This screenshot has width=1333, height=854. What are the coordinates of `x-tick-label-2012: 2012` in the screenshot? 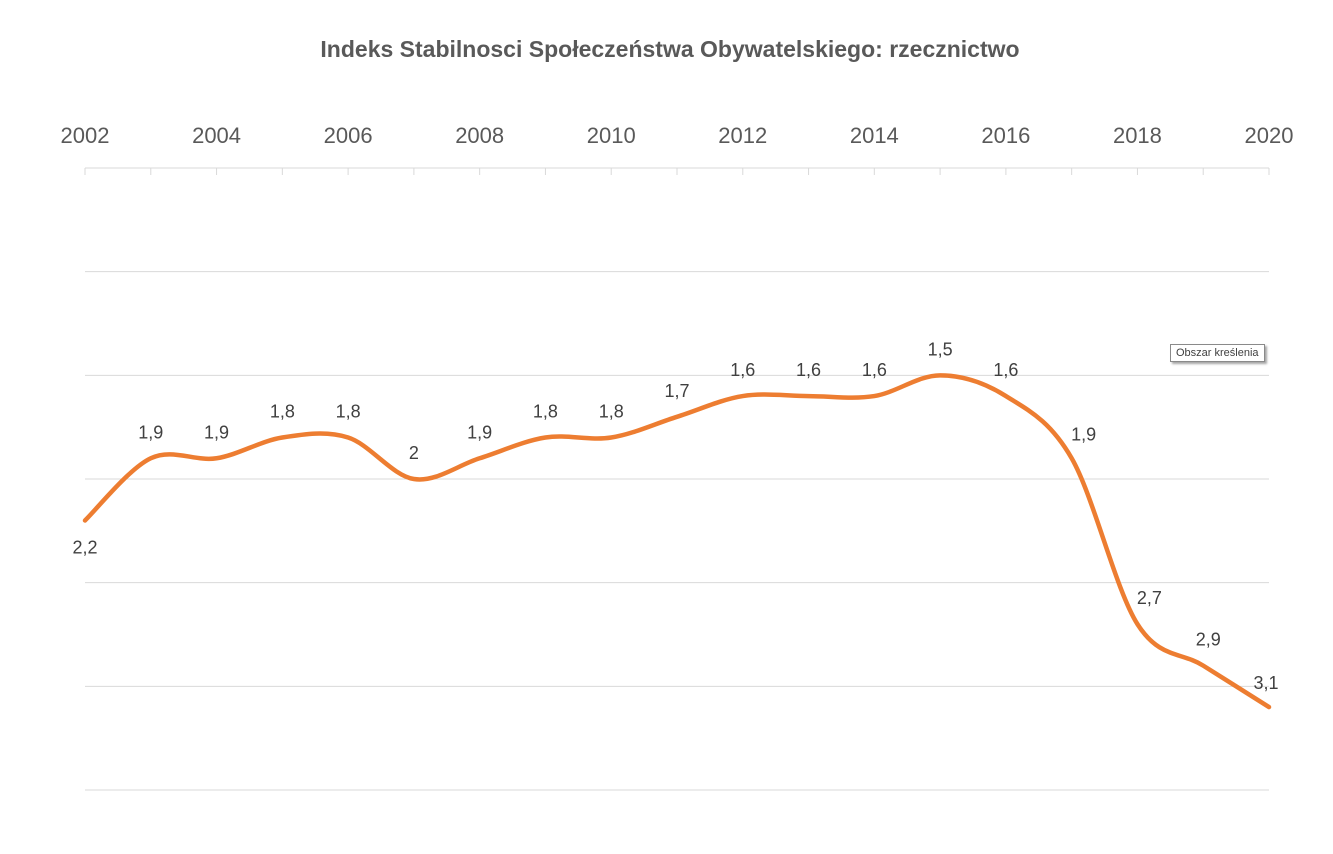 It's located at (742, 135).